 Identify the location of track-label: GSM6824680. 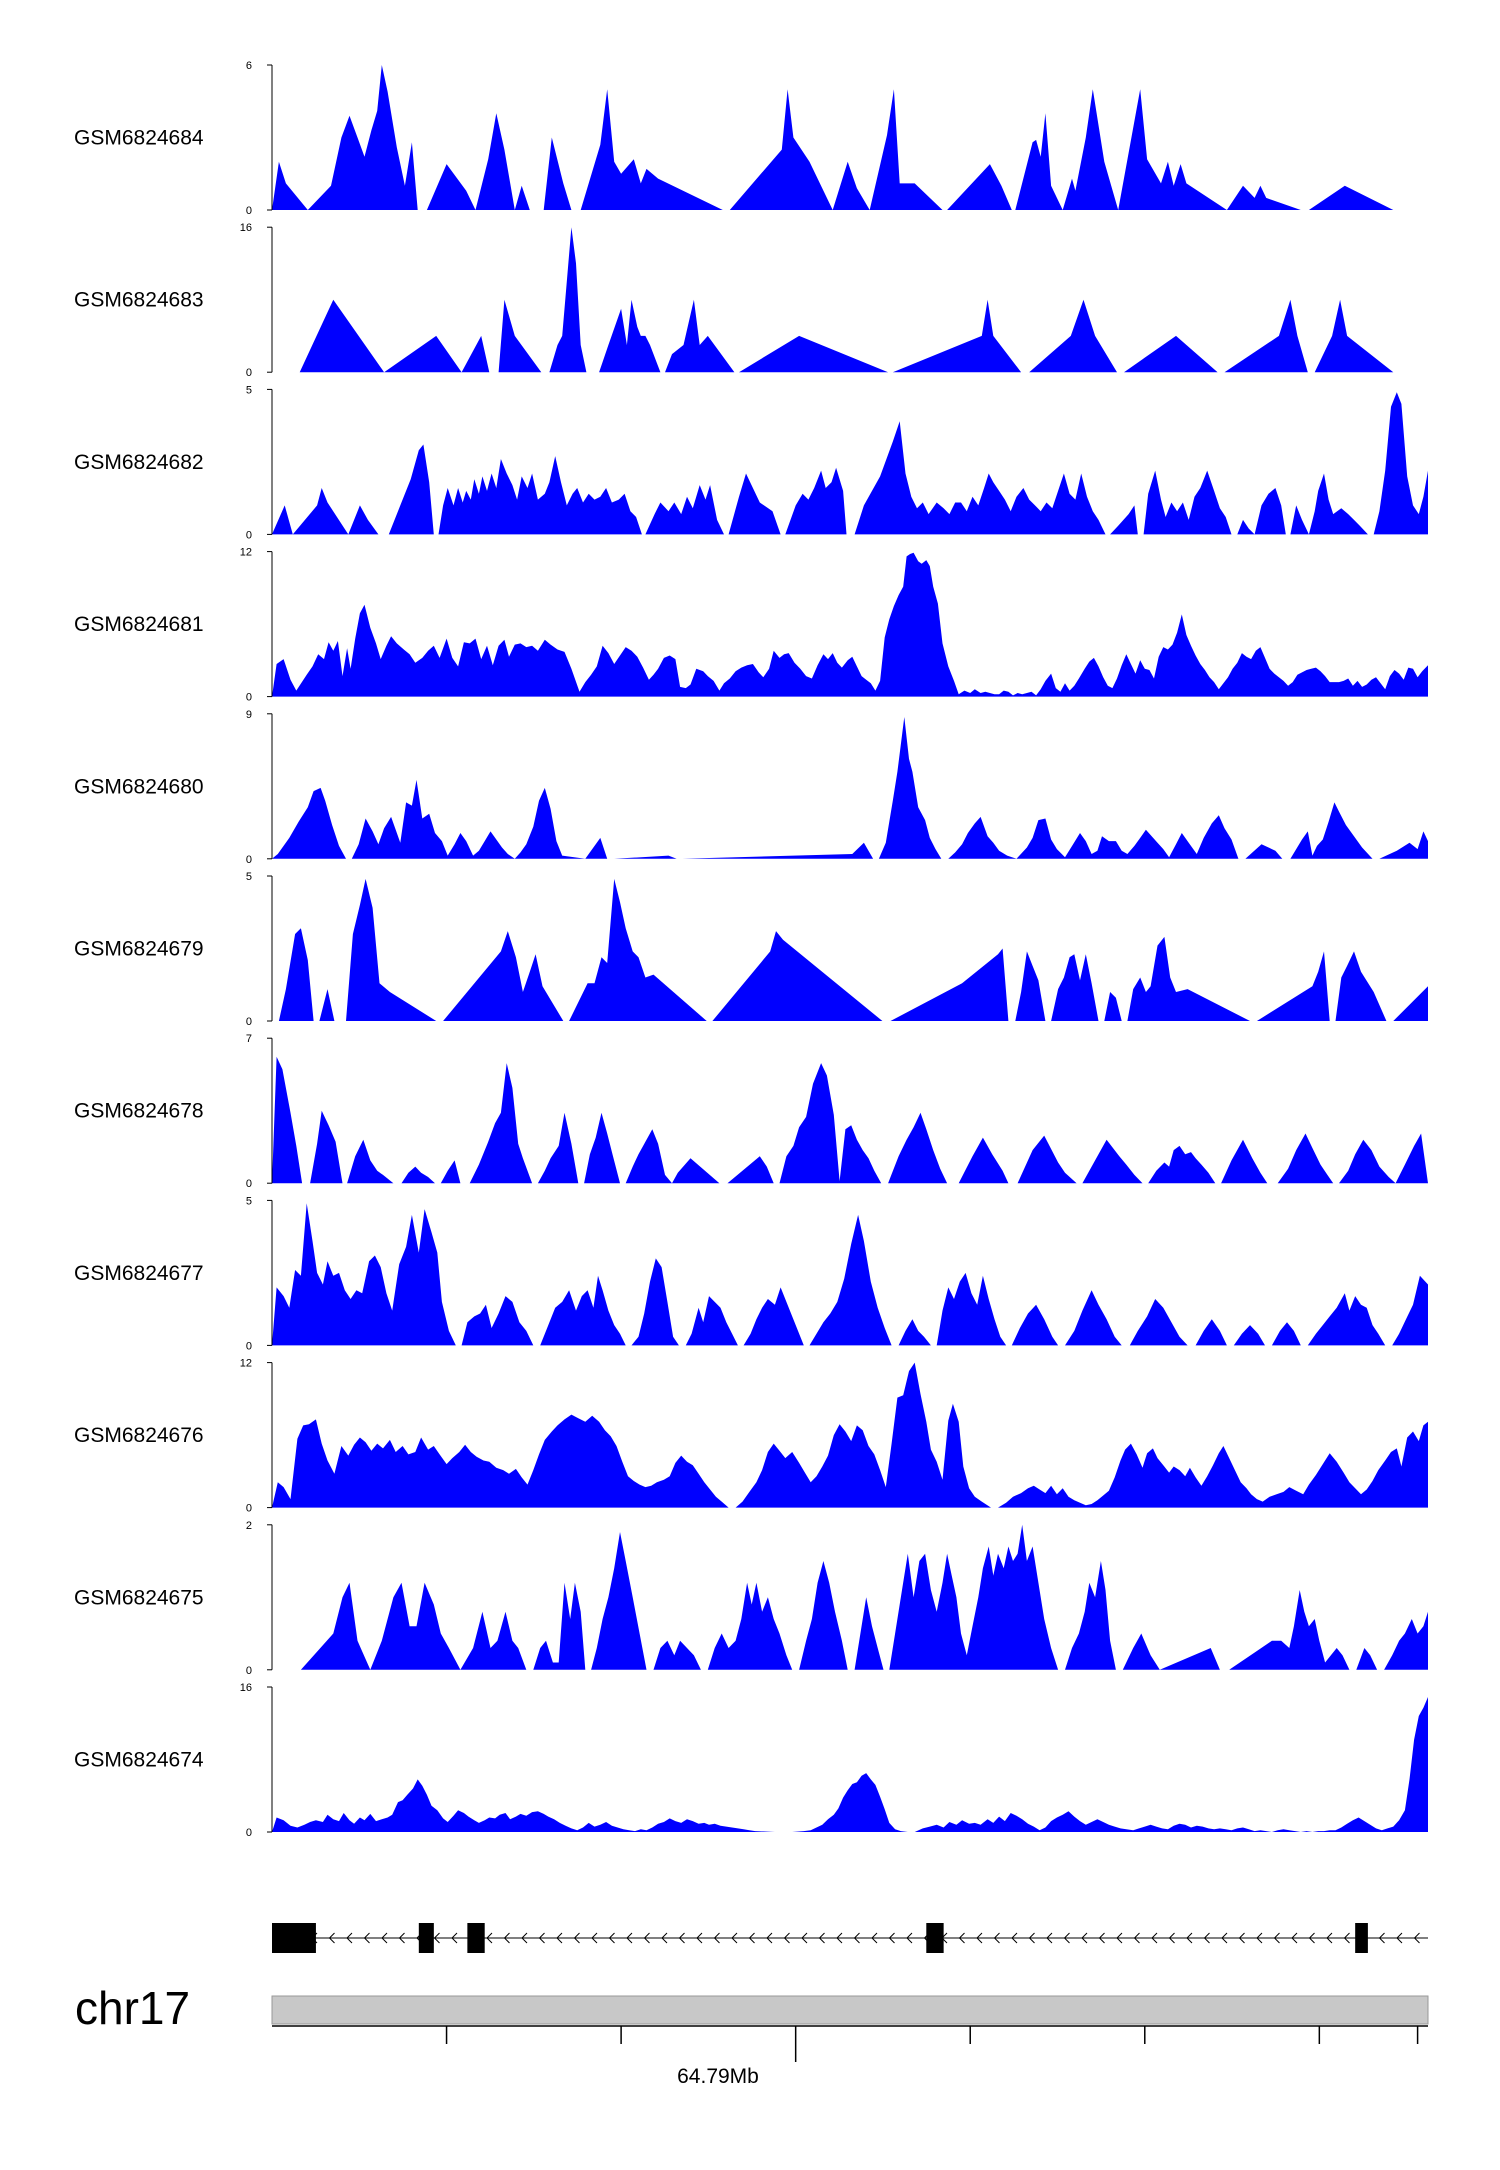
(139, 786).